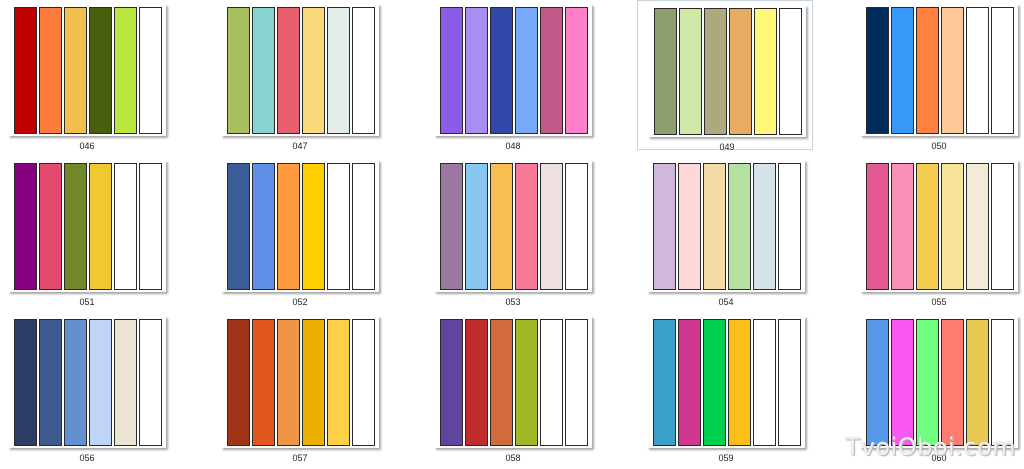 The image size is (1024, 469). What do you see at coordinates (87, 458) in the screenshot?
I see `palette-caption: 056` at bounding box center [87, 458].